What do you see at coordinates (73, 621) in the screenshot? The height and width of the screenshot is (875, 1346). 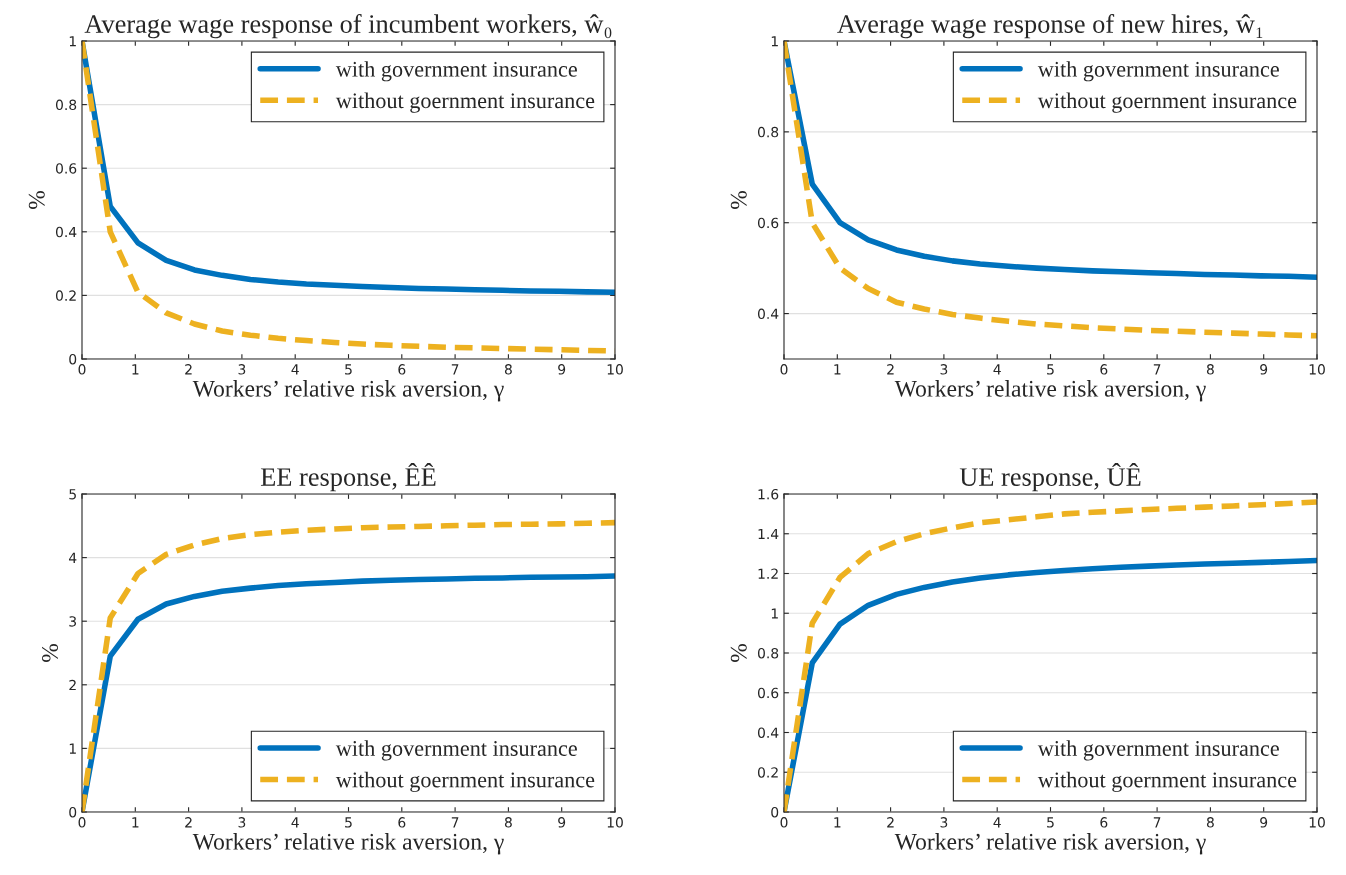 I see `y-tick-label: 3` at bounding box center [73, 621].